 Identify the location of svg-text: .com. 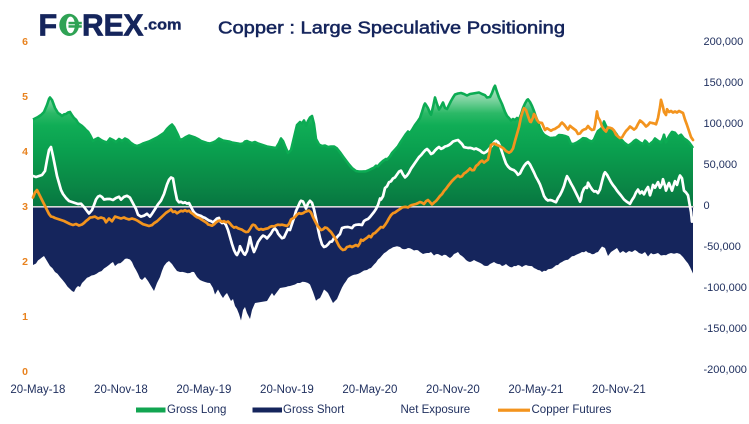
(163, 24).